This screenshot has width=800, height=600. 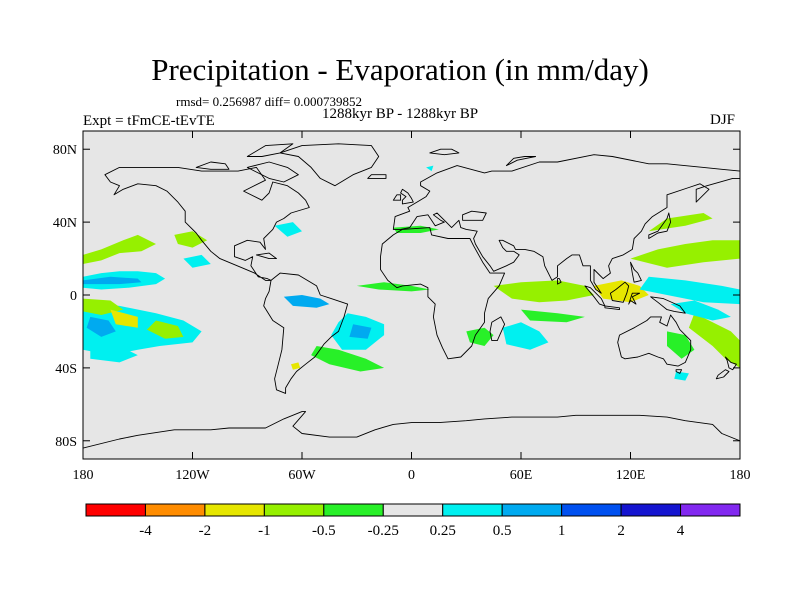 I want to click on lat-tick-label: 80S, so click(x=66, y=442).